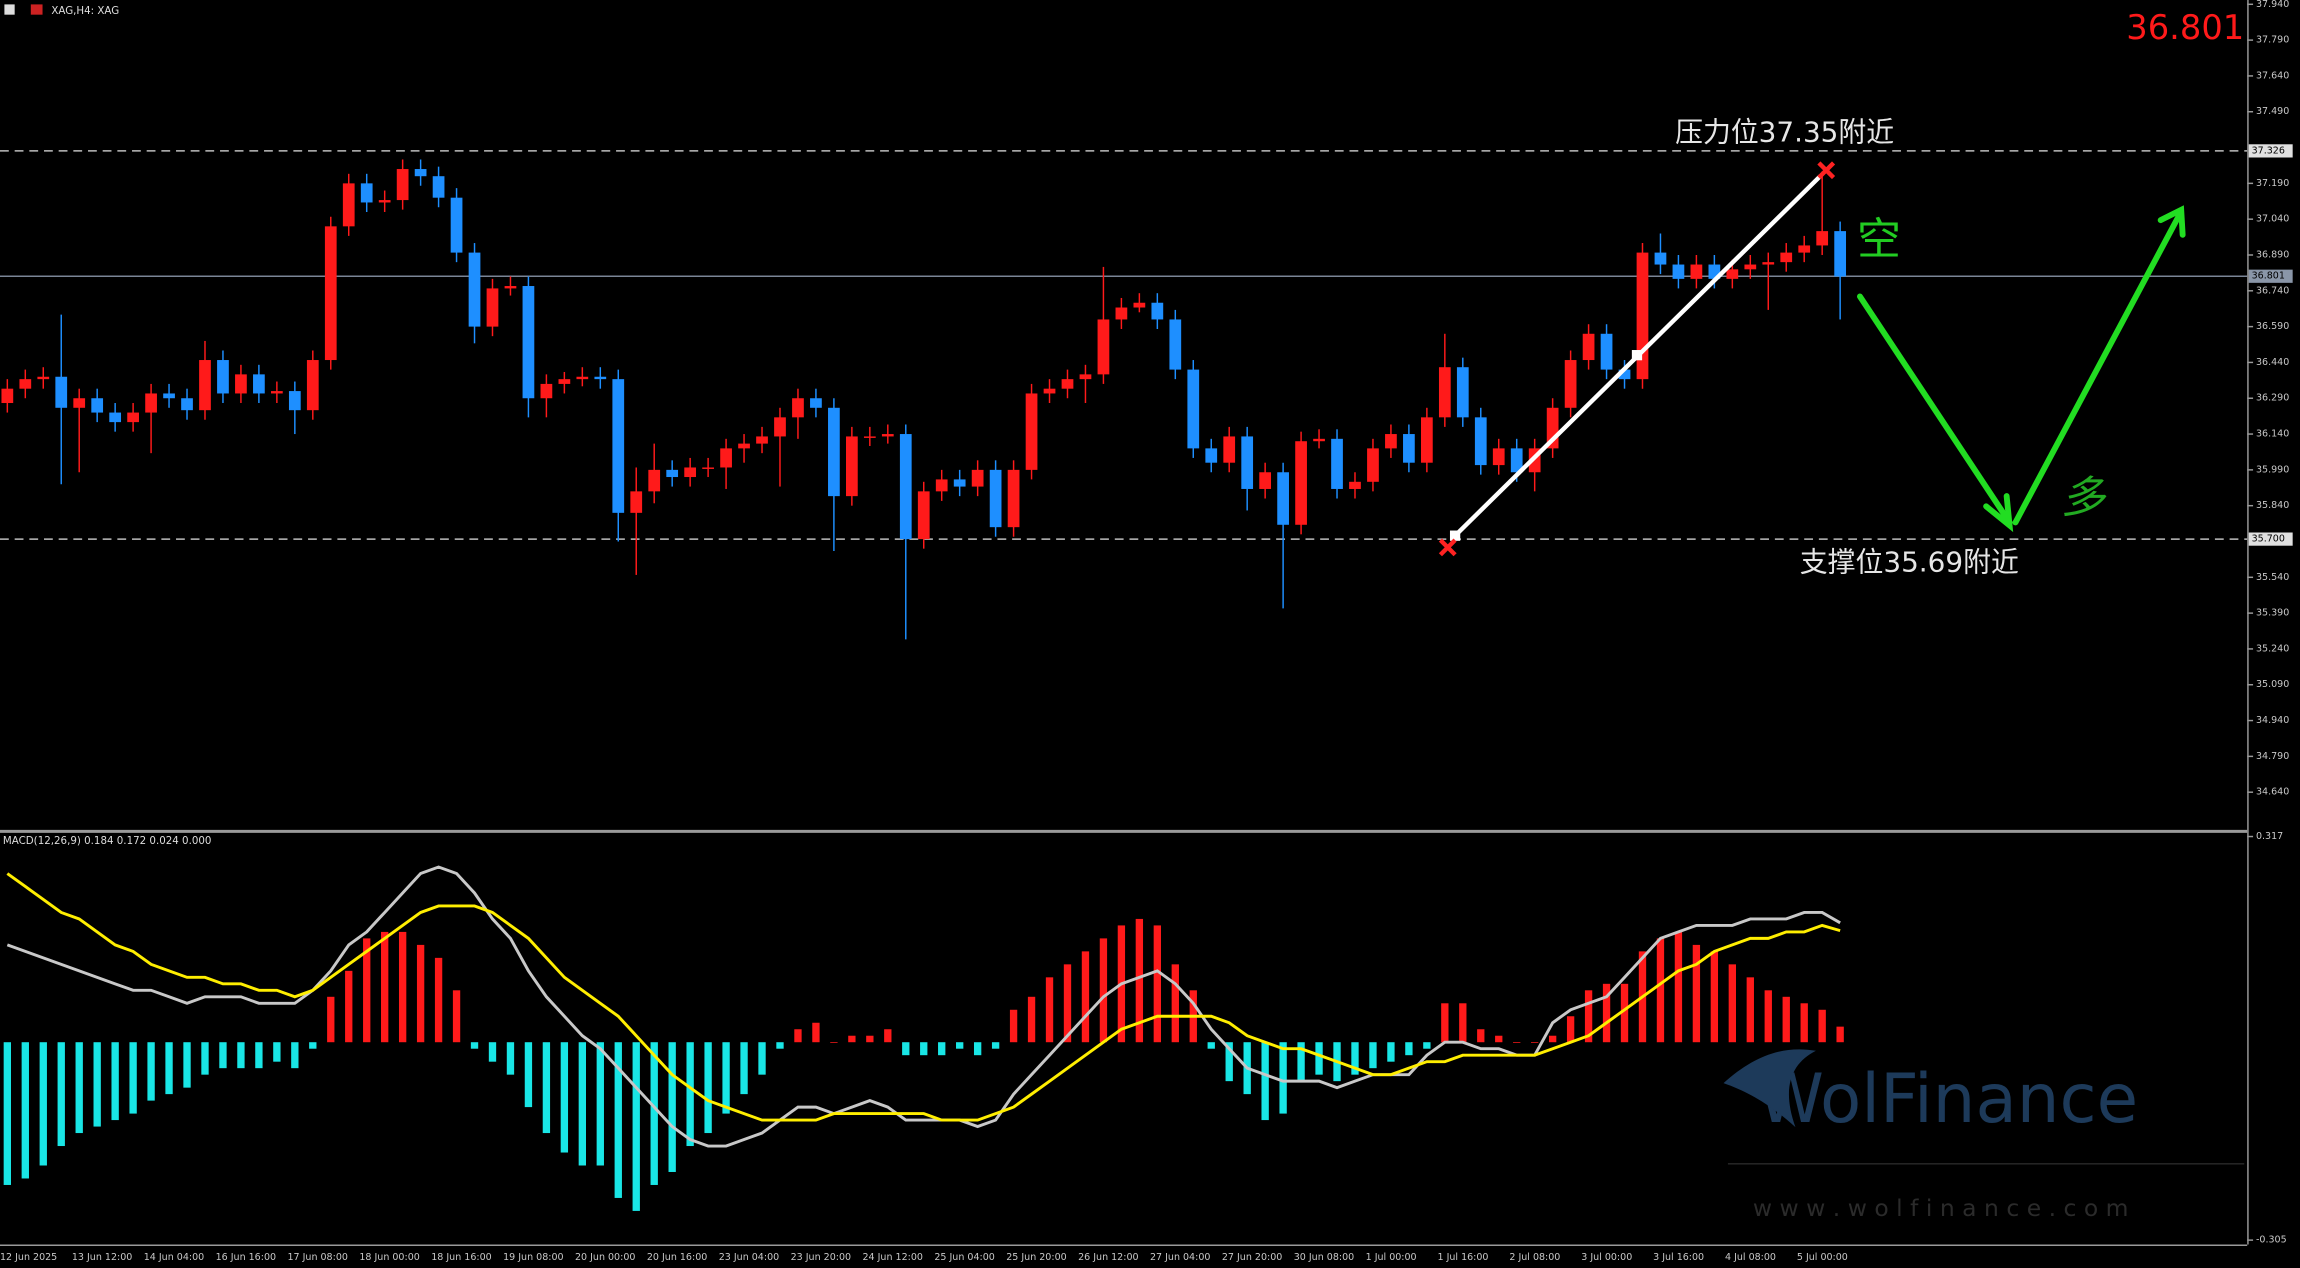 The height and width of the screenshot is (1268, 2300). What do you see at coordinates (2272, 648) in the screenshot?
I see `y-tick-label: 35.240` at bounding box center [2272, 648].